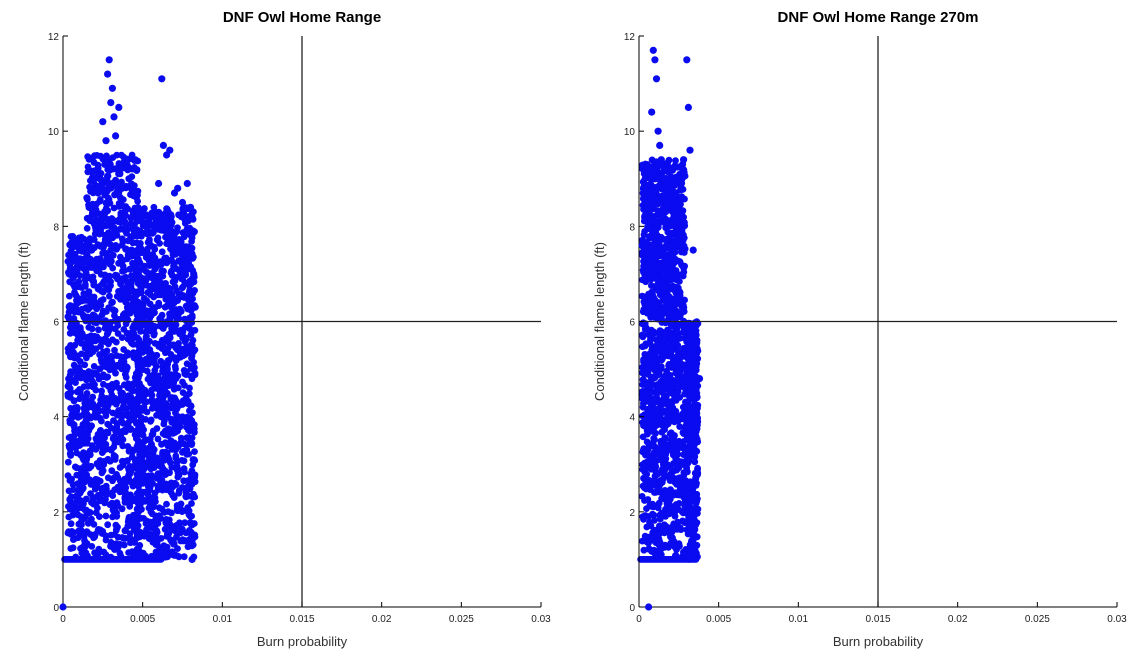 The width and height of the screenshot is (1143, 655). What do you see at coordinates (958, 619) in the screenshot?
I see `x-tick-label: 0.02` at bounding box center [958, 619].